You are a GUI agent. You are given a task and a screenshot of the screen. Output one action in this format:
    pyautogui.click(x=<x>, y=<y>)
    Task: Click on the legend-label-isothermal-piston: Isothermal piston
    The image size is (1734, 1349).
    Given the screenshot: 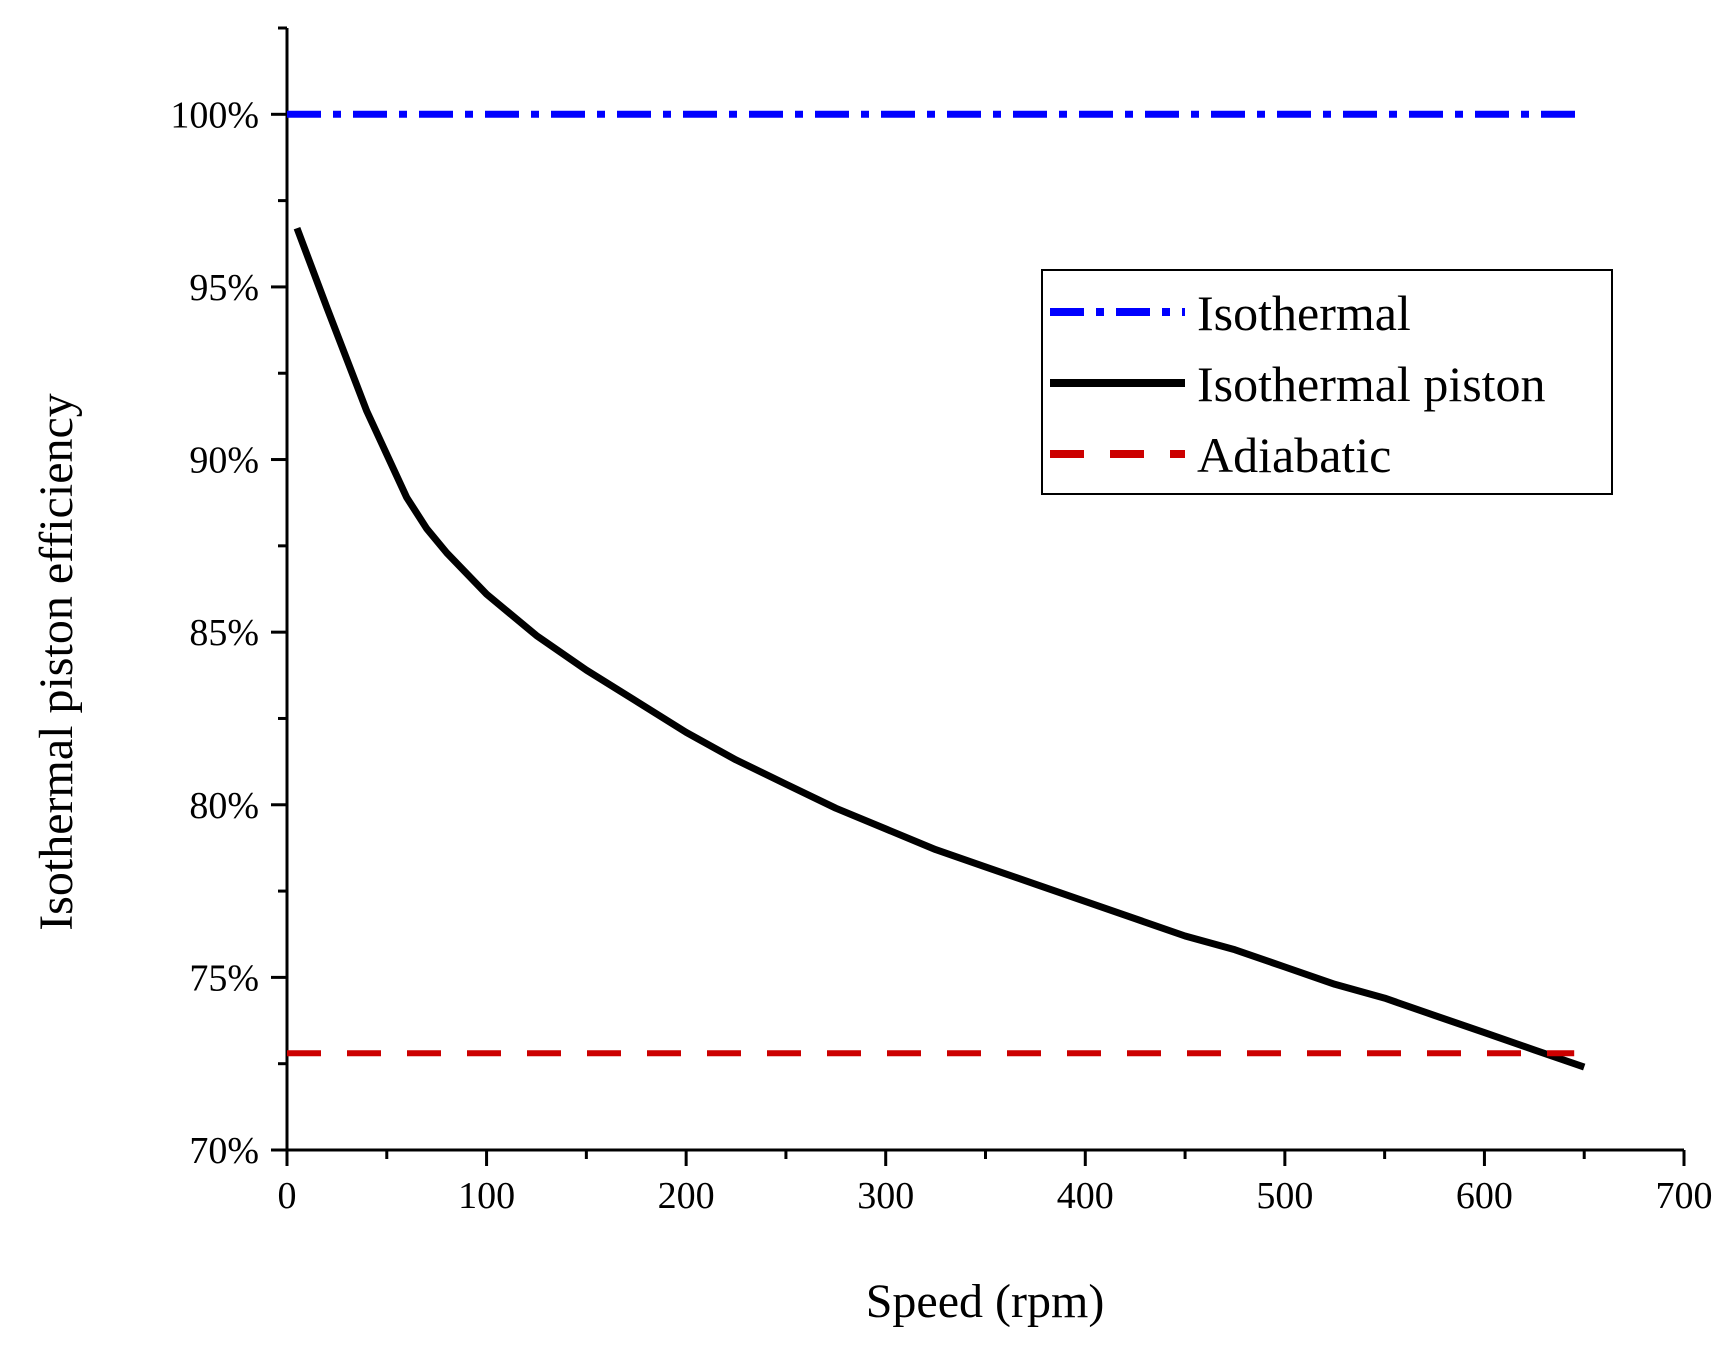 What is the action you would take?
    pyautogui.click(x=1371, y=384)
    